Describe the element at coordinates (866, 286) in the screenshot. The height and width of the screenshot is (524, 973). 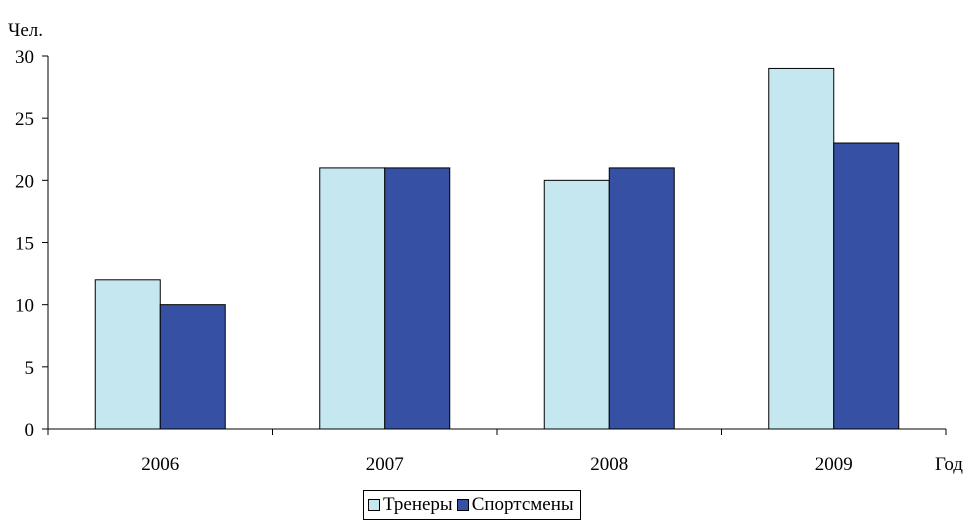
I see `bar-athletes-2009` at that location.